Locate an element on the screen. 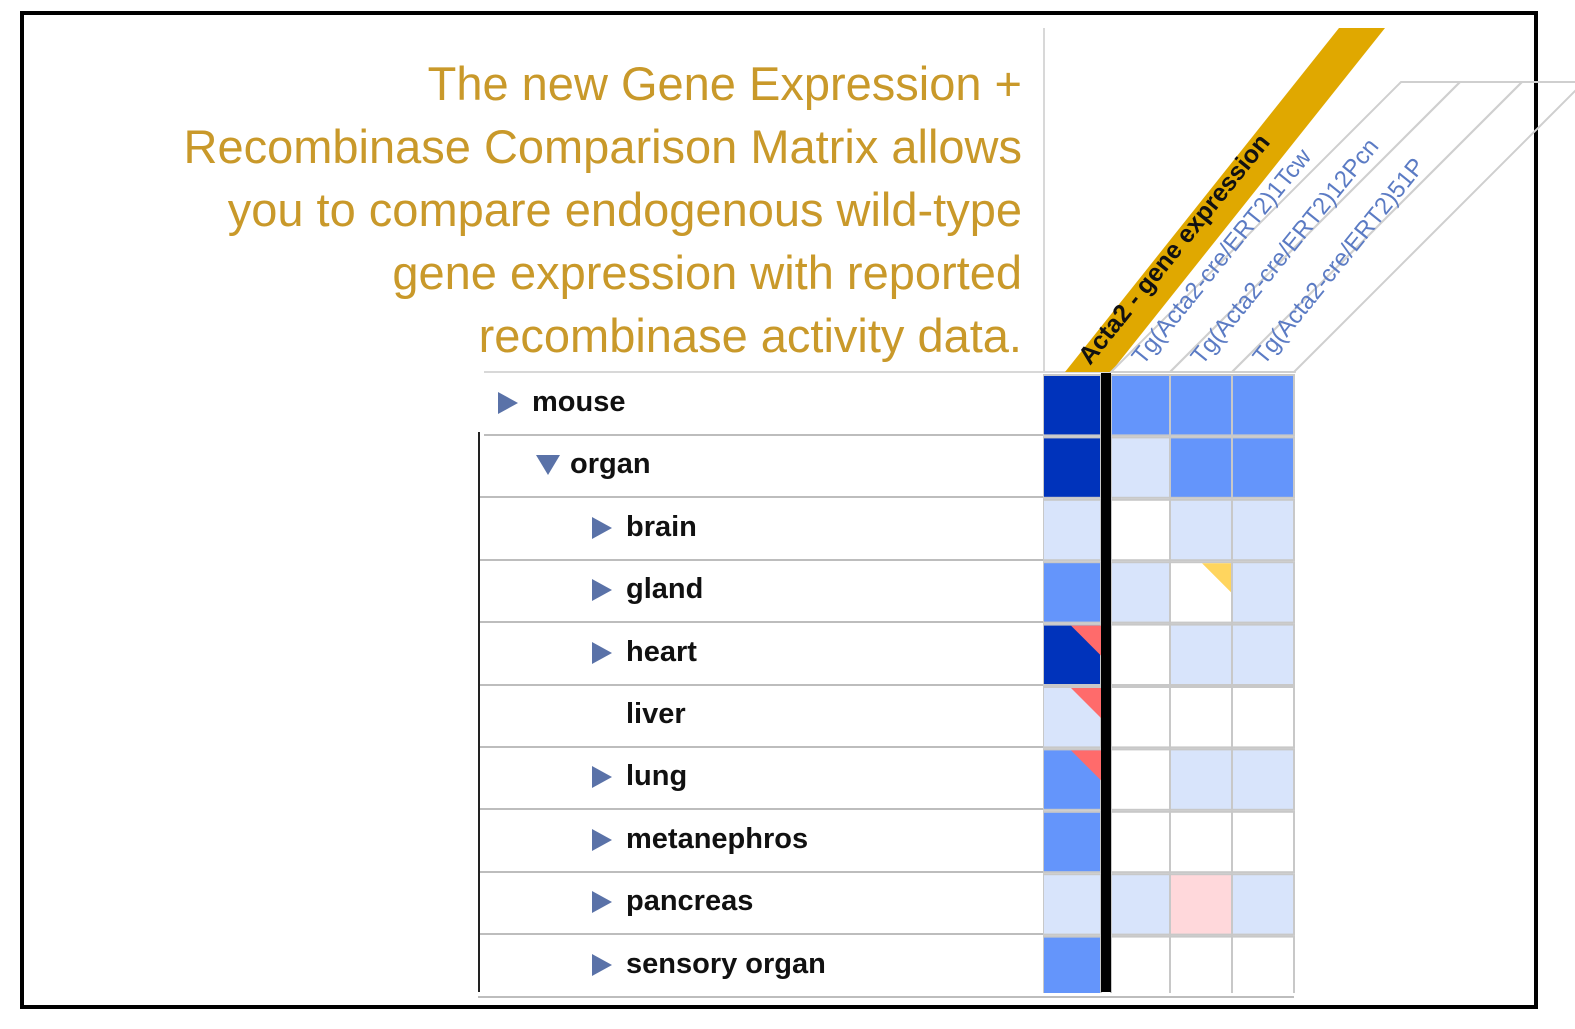 Image resolution: width=1575 pixels, height=1029 pixels. tree-row-label: metanephros is located at coordinates (717, 838).